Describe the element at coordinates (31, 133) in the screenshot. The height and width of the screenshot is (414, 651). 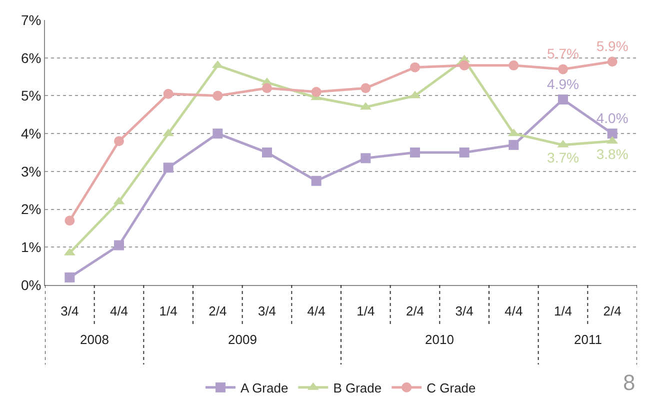
I see `y-tick-label: 4%` at that location.